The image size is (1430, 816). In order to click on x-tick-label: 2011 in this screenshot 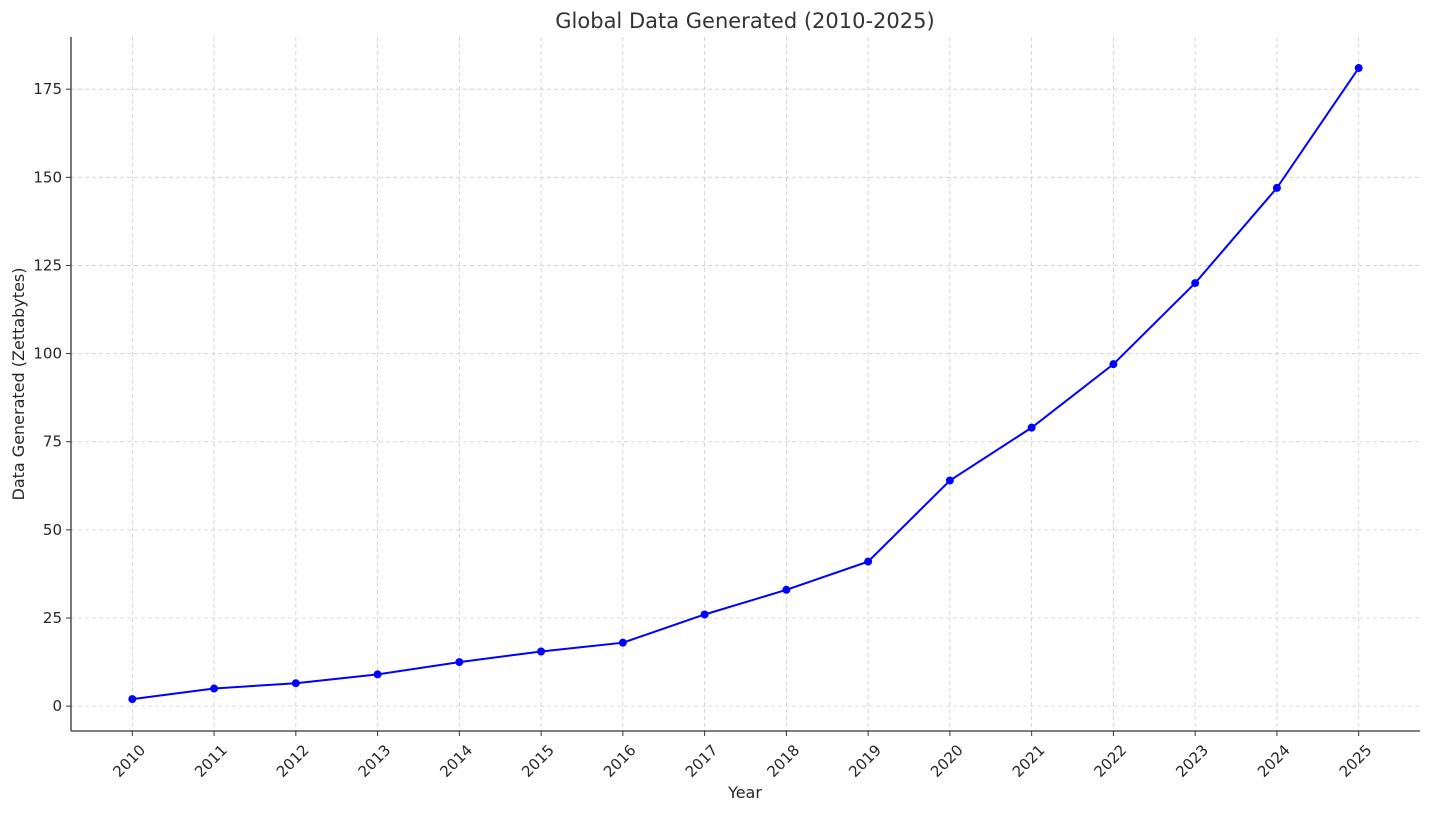, I will do `click(211, 761)`.